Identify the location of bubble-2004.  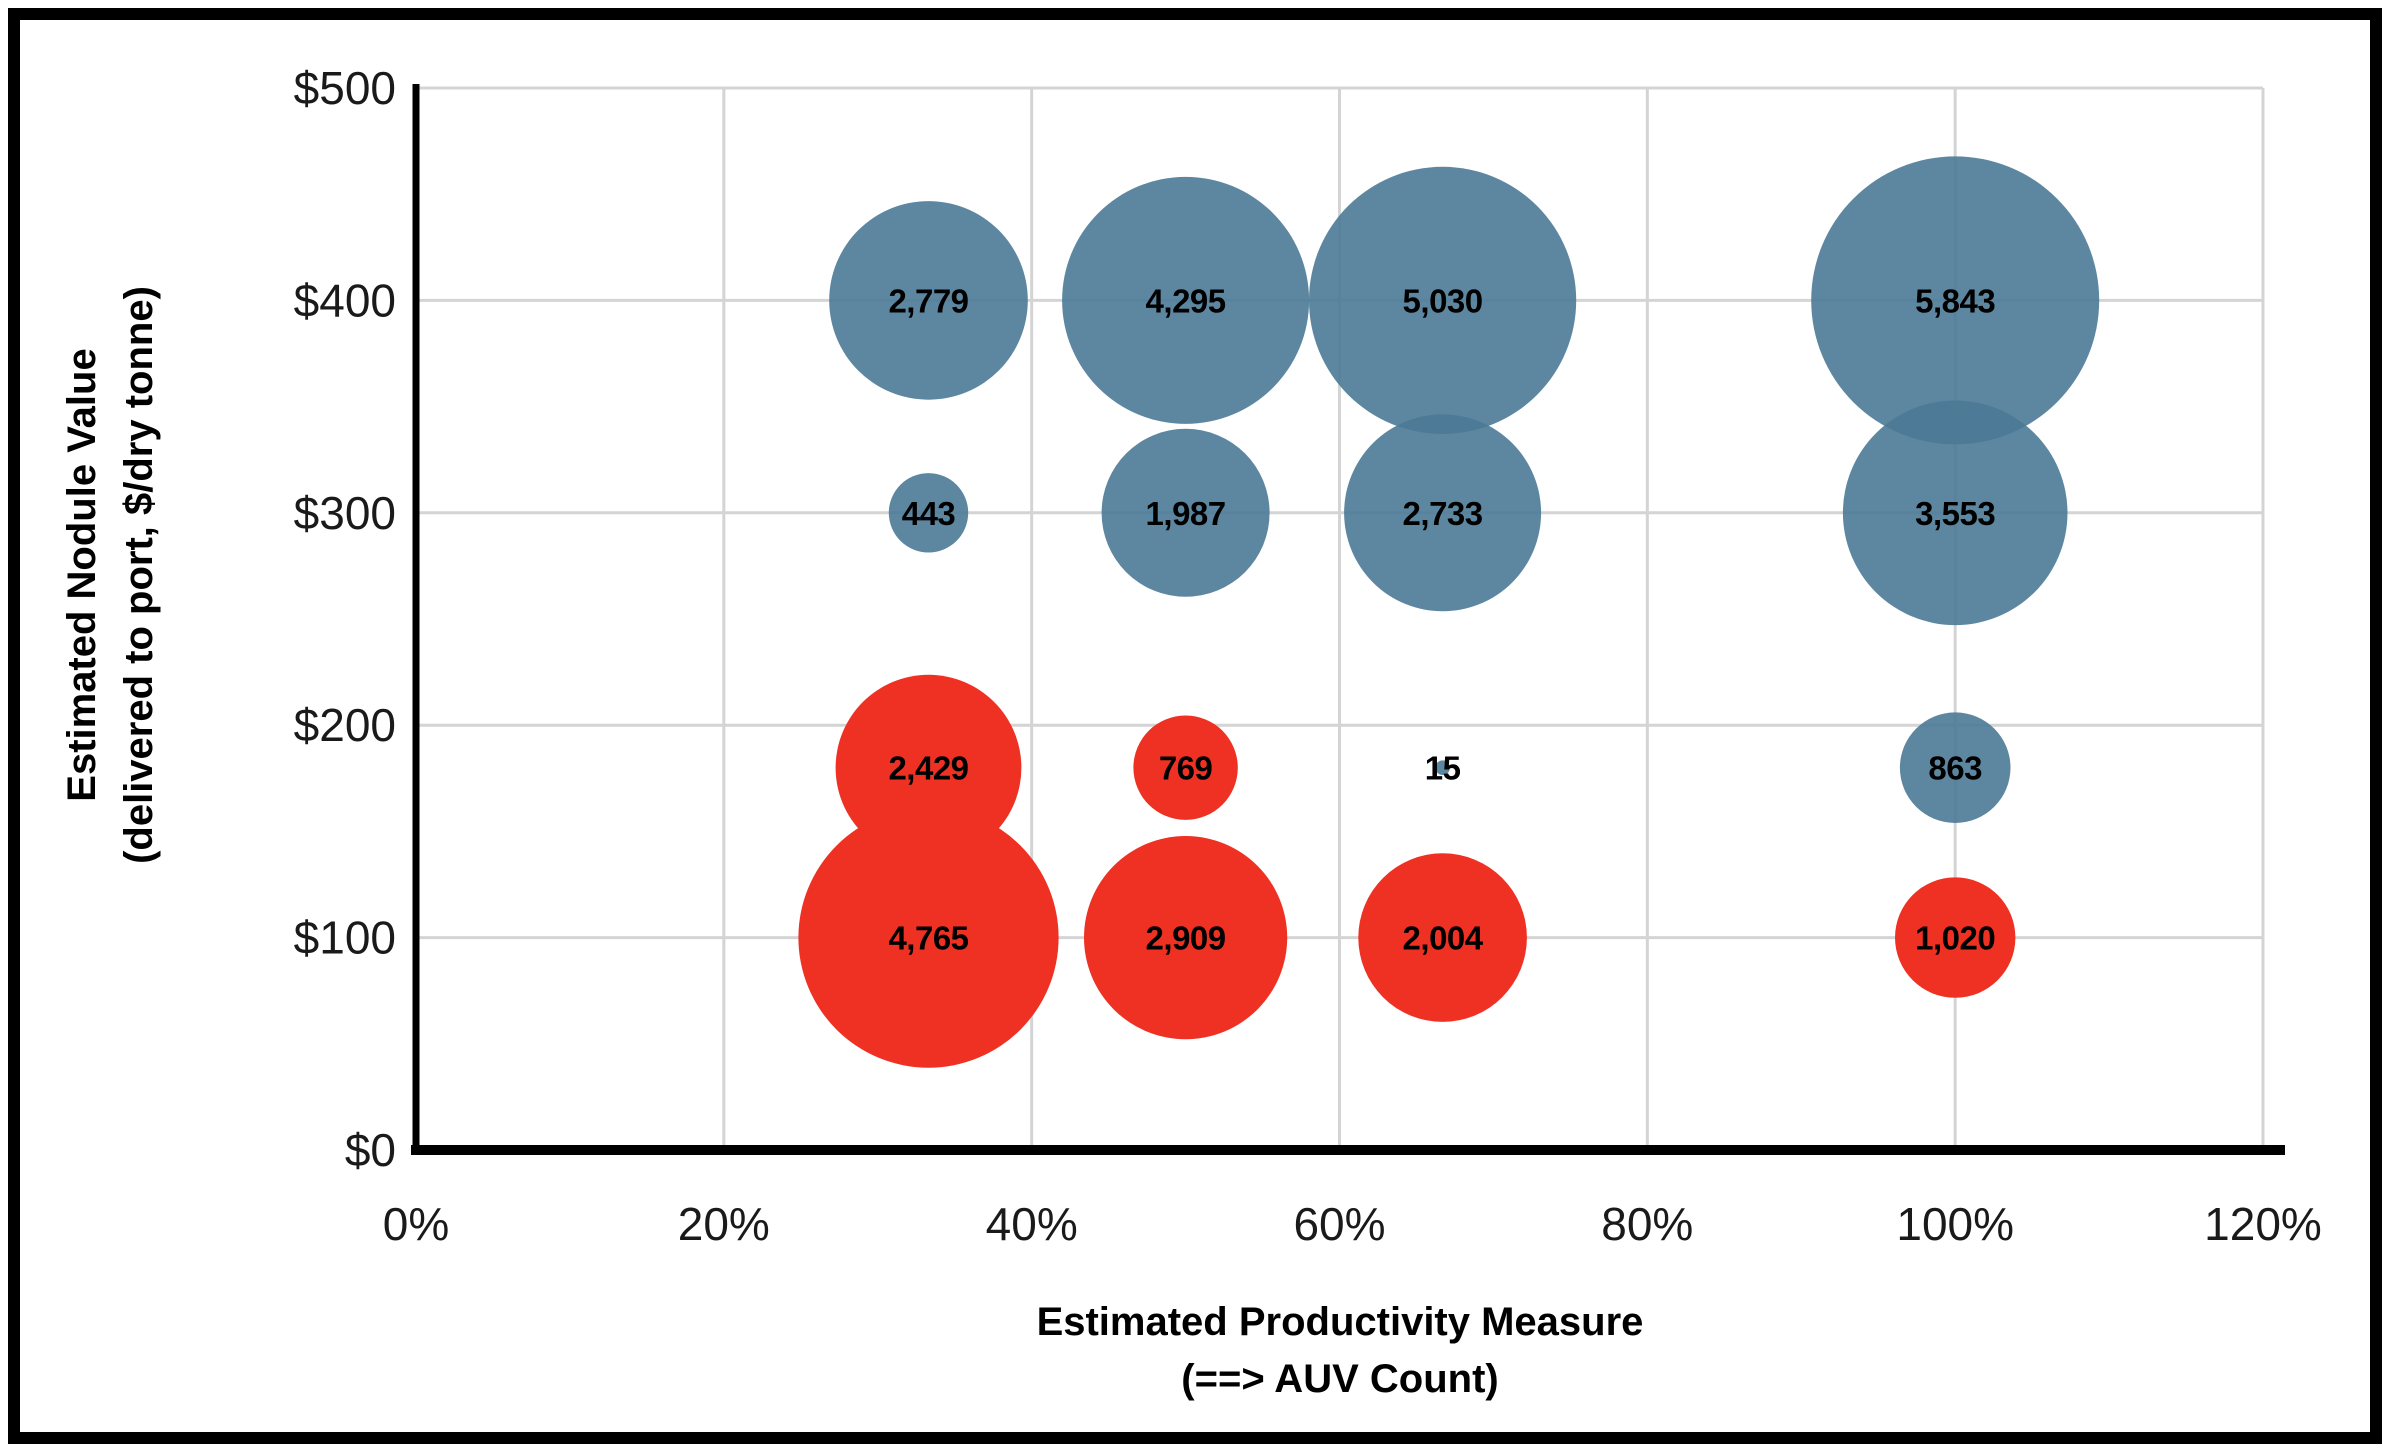
(1442, 937).